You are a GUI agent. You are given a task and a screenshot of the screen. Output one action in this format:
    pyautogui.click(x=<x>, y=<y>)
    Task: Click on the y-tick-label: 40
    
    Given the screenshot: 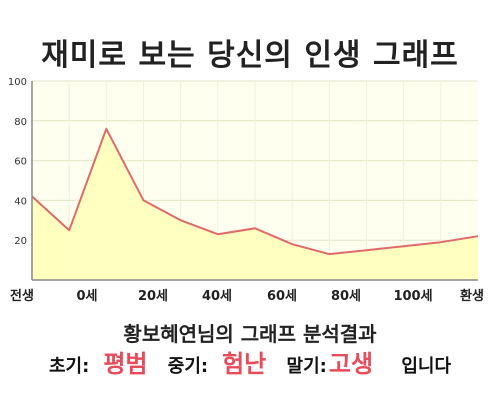 What is the action you would take?
    pyautogui.click(x=20, y=201)
    